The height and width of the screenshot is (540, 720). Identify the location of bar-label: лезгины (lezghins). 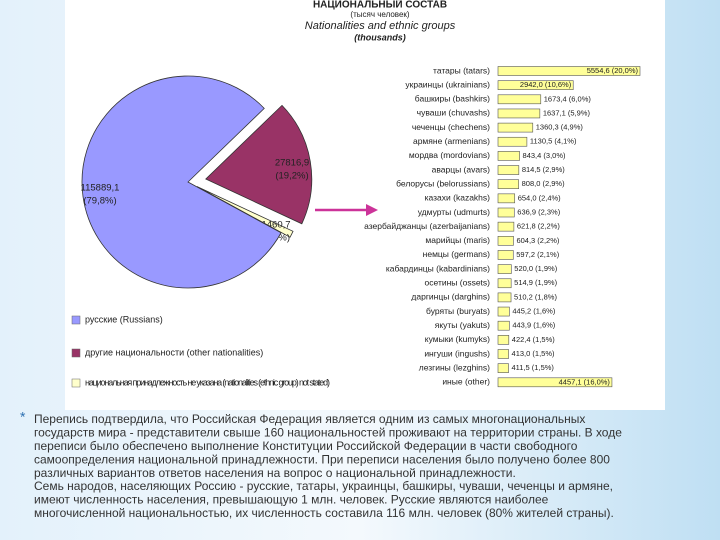
(454, 367).